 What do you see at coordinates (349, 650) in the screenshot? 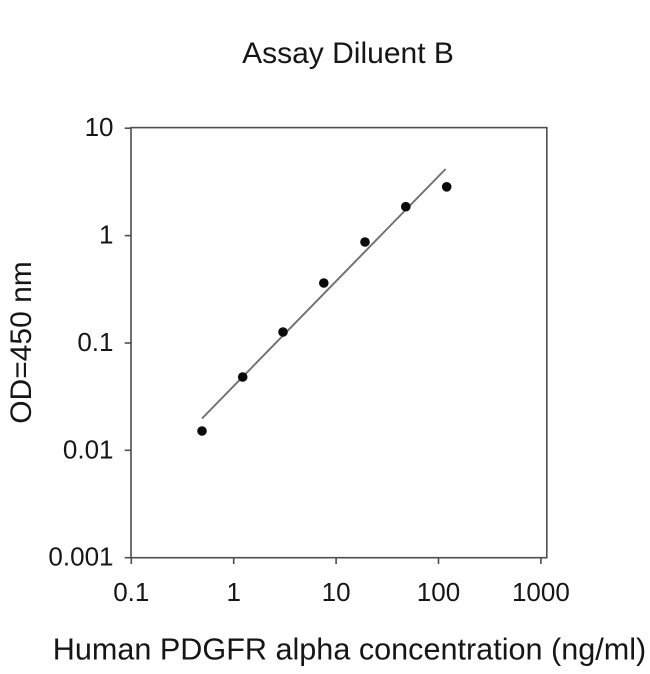
I see `svg-text:Human PDGFR alpha concentratio: Human PDGFR alpha concentration (ng/ml)` at bounding box center [349, 650].